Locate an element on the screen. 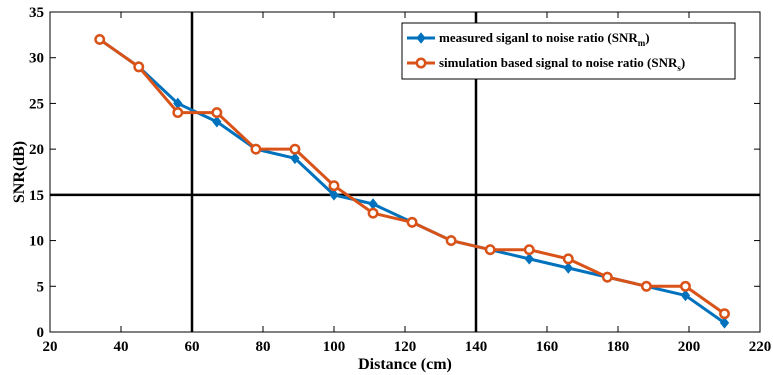 This screenshot has width=773, height=375. legend-label-1: measured siganl to noise ratio (SNRm) is located at coordinates (544, 39).